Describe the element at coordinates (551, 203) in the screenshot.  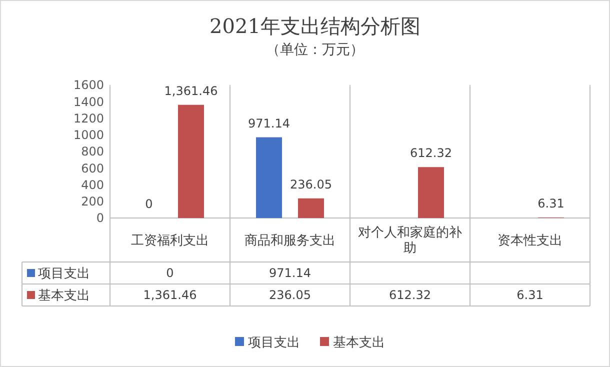
I see `text: 6.31` at that location.